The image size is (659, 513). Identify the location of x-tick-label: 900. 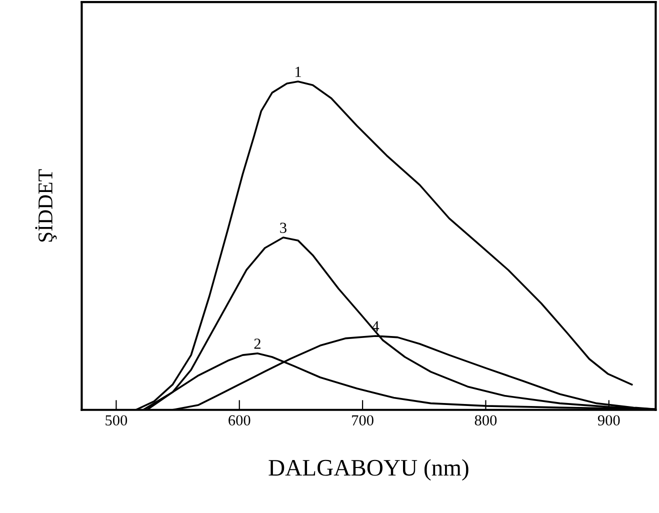
(609, 420).